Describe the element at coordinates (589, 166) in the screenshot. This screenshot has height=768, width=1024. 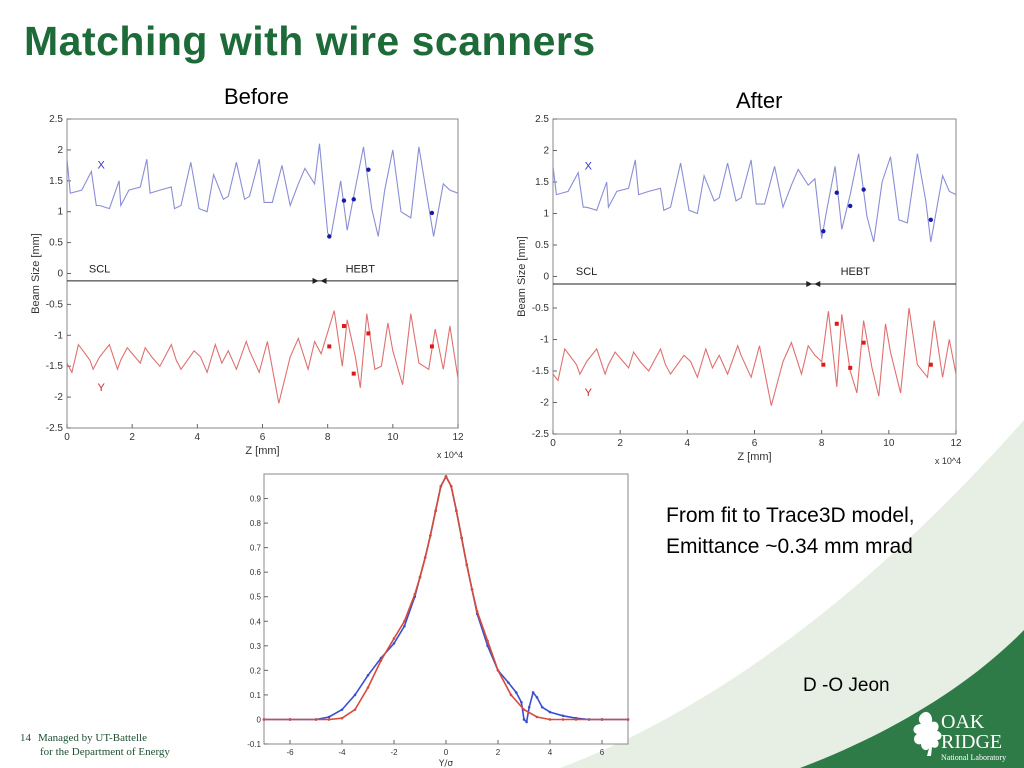
I see `series-label-x: X` at that location.